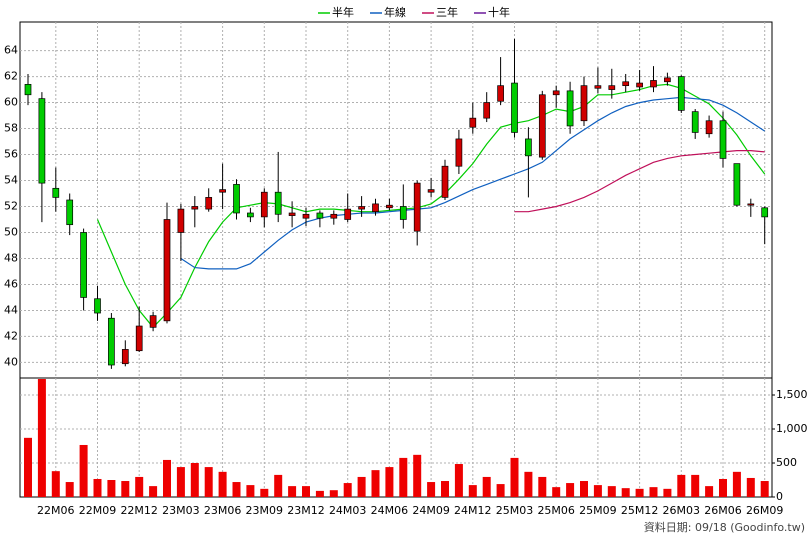 Image resolution: width=808 pixels, height=540 pixels. Describe the element at coordinates (11, 309) in the screenshot. I see `y-tick-label: 44` at that location.